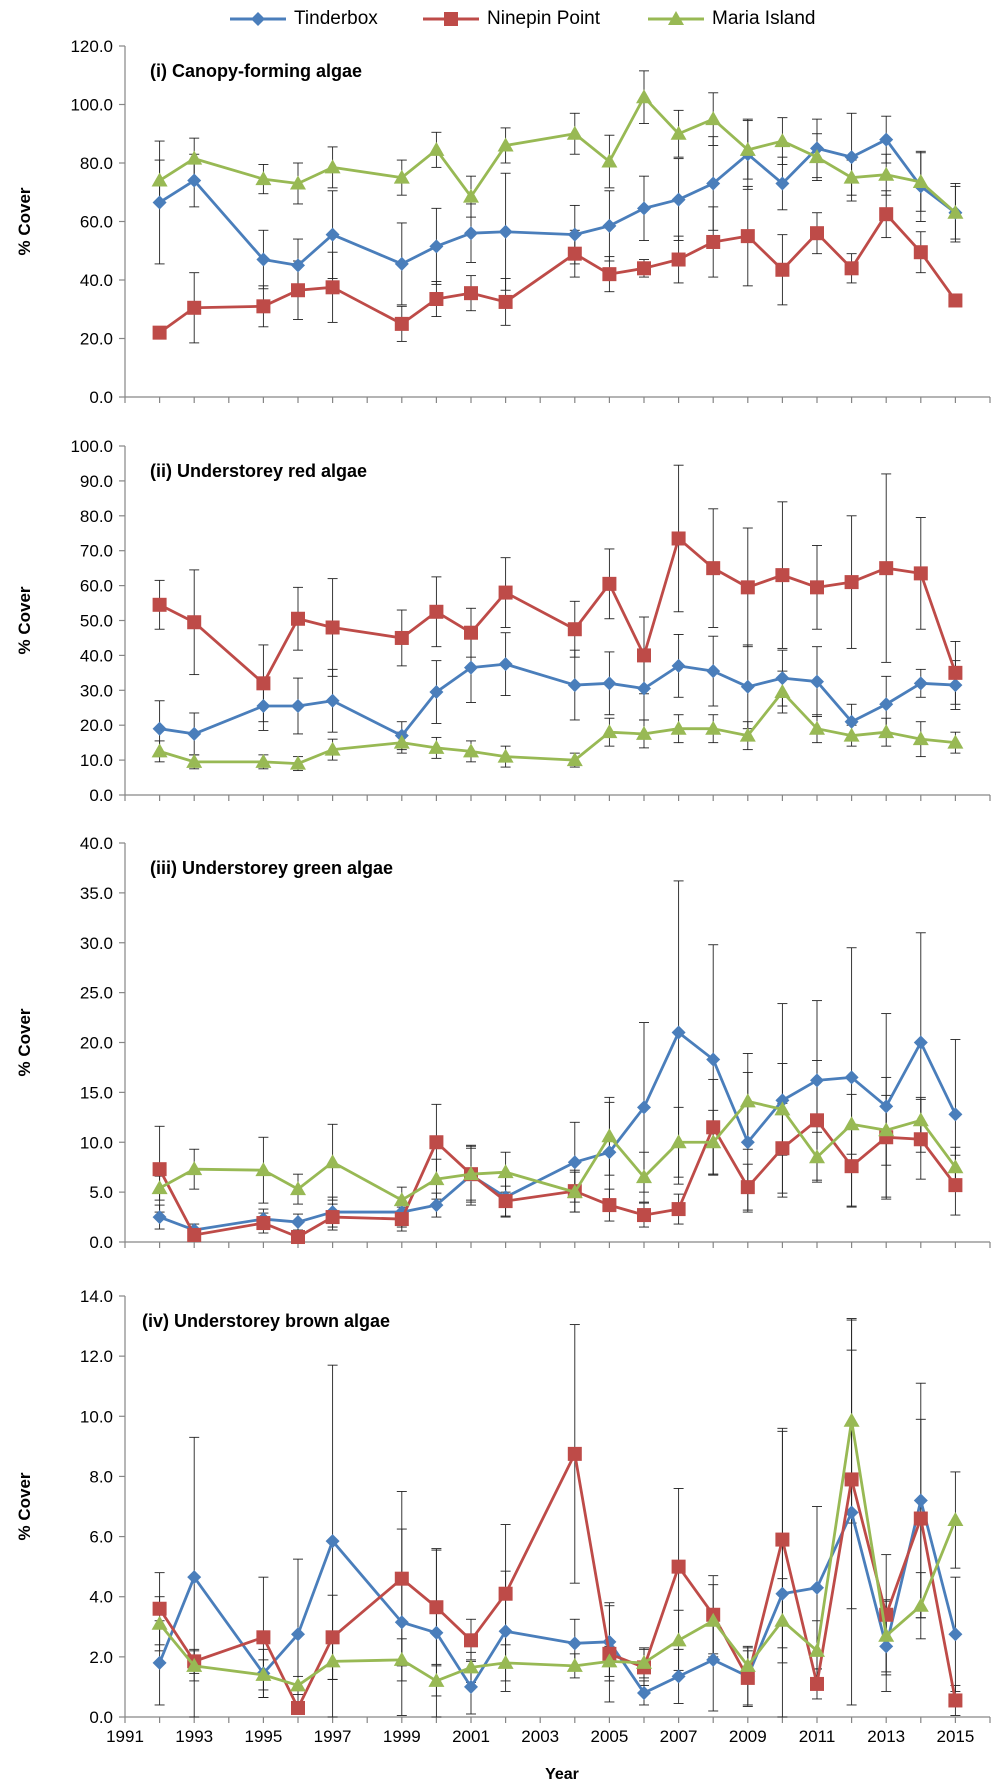 The image size is (992, 1785). Describe the element at coordinates (471, 1736) in the screenshot. I see `x-tick-label: 2001` at that location.